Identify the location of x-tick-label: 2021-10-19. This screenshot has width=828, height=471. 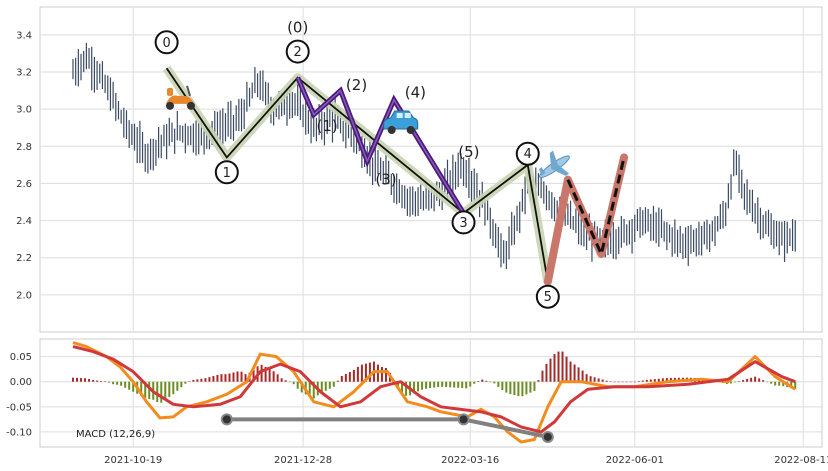
(133, 460).